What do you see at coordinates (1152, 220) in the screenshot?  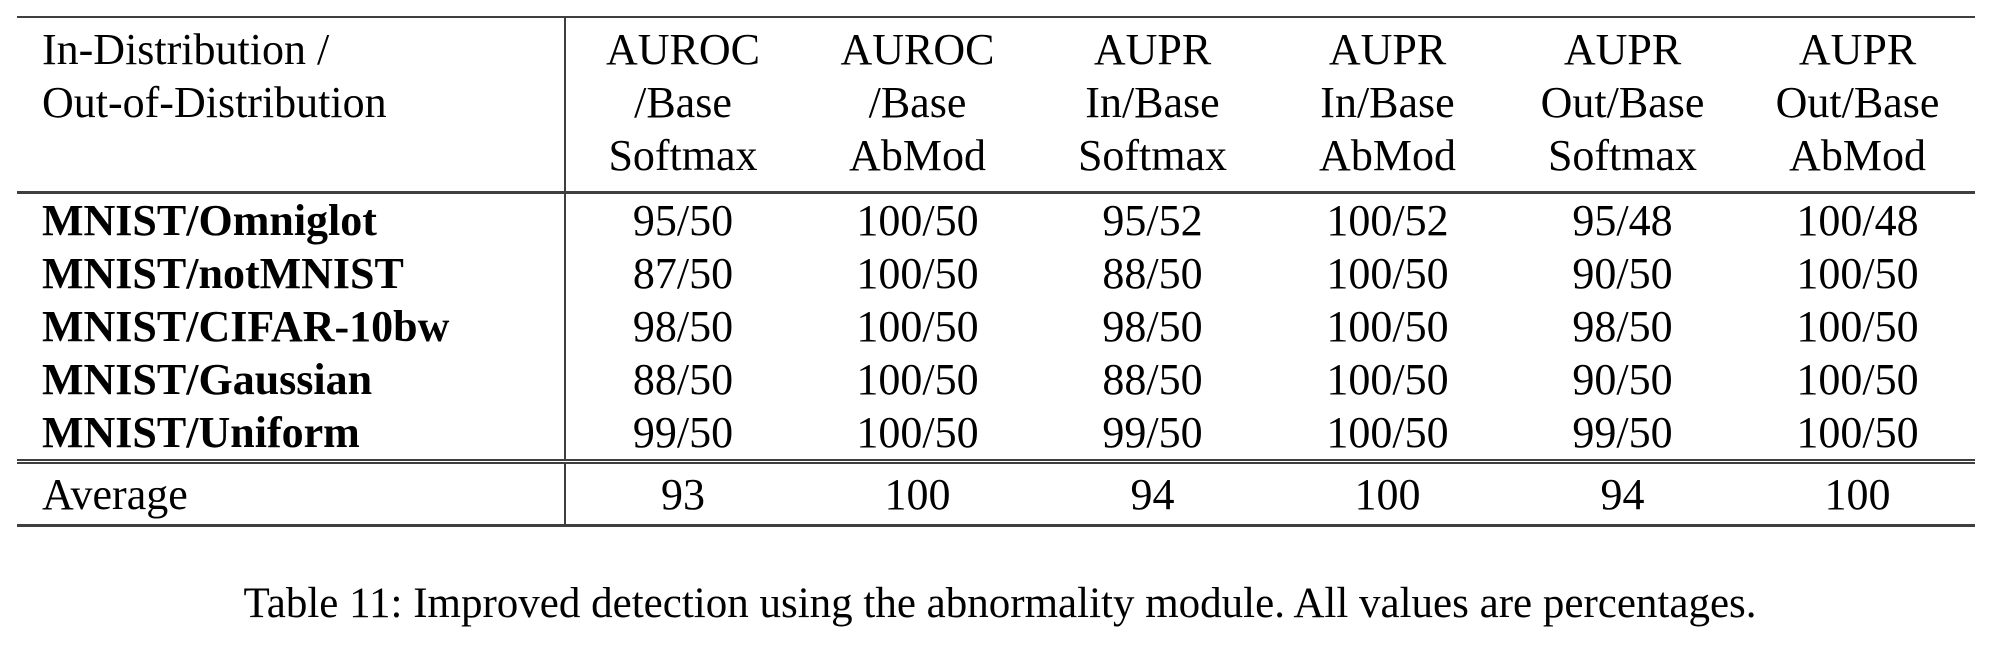 I see `table-cell: 95/52` at bounding box center [1152, 220].